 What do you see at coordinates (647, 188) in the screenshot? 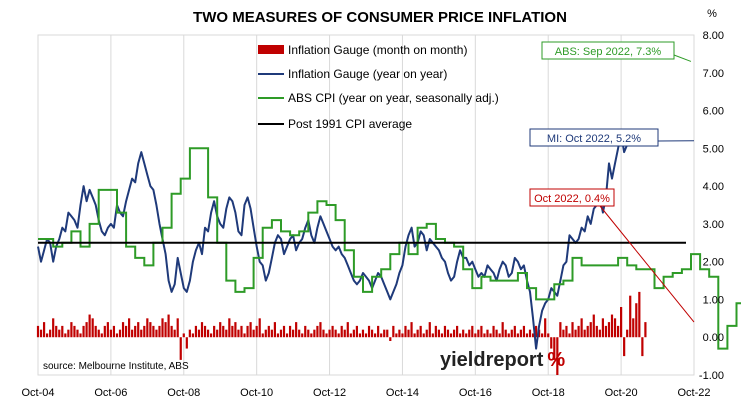
I see `annotation-leaders` at bounding box center [647, 188].